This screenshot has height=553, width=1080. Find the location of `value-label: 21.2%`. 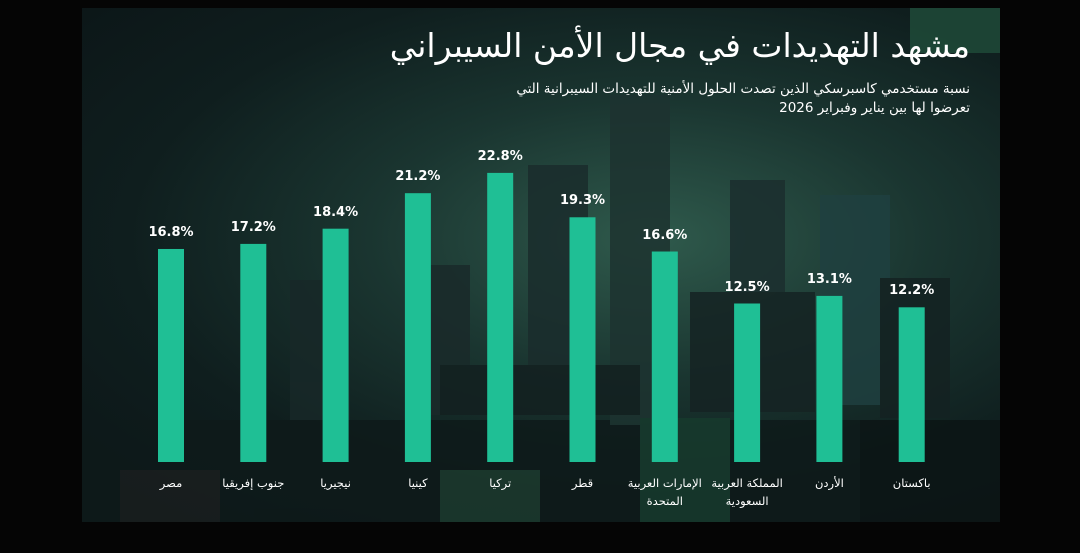

value-label: 21.2% is located at coordinates (418, 177).